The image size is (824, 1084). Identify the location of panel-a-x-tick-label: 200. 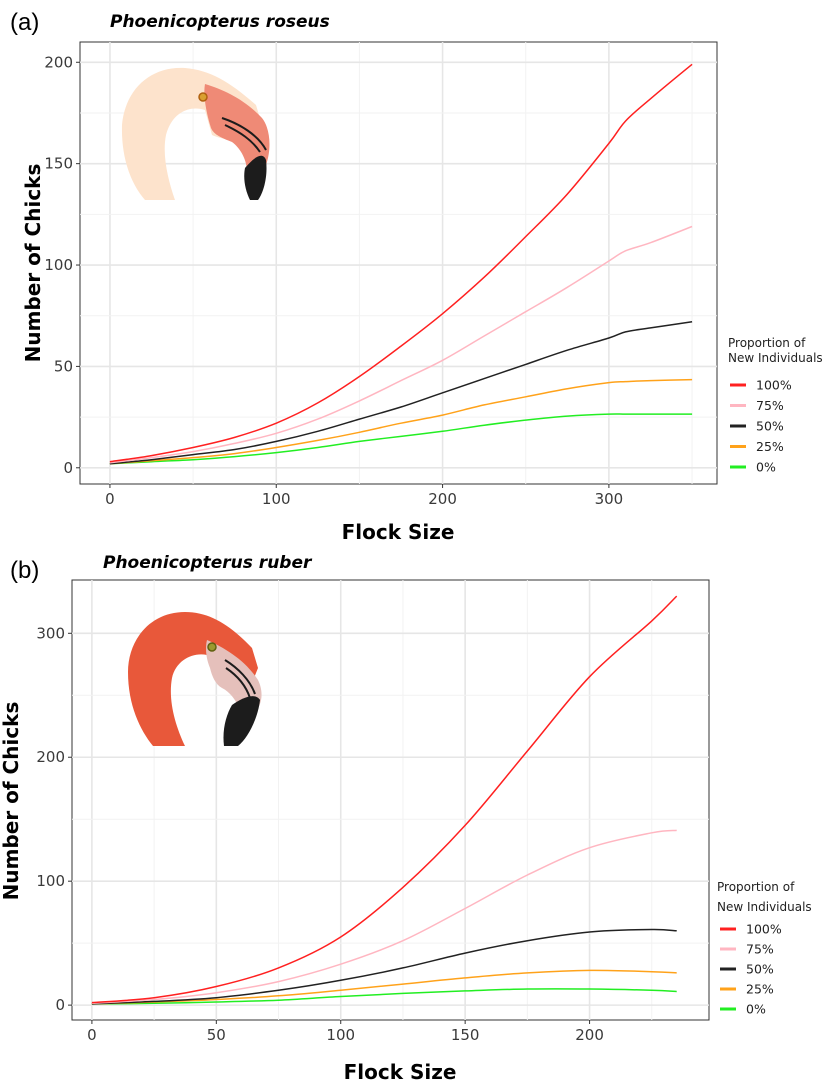
(442, 499).